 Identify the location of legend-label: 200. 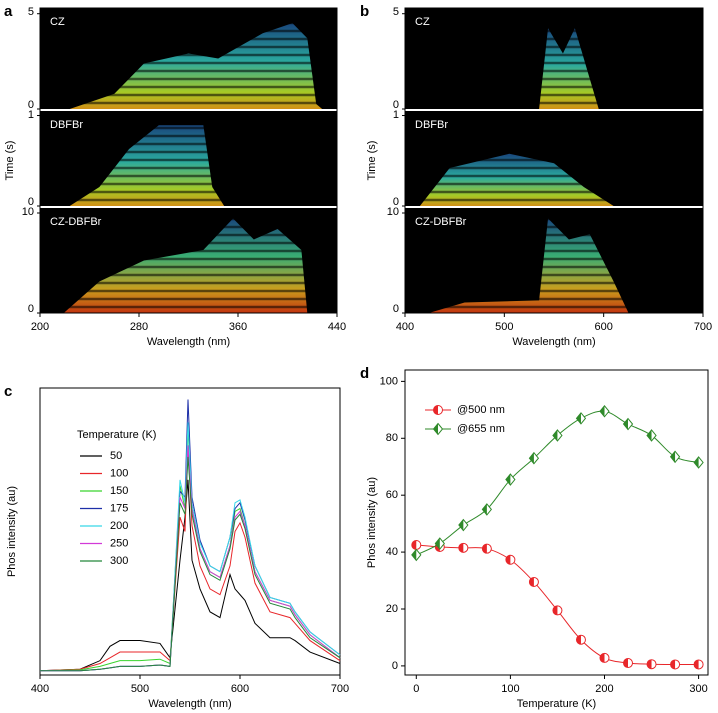
(119, 526).